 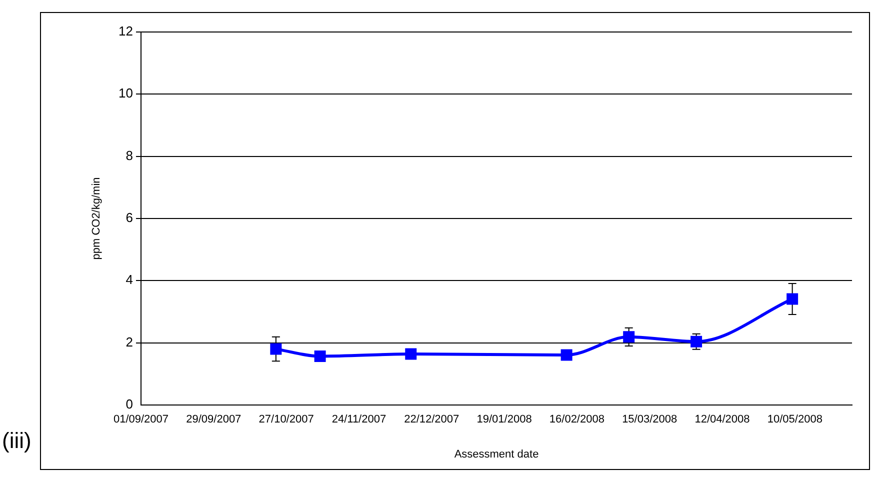 I want to click on y-tick-label: 8, so click(x=129, y=155).